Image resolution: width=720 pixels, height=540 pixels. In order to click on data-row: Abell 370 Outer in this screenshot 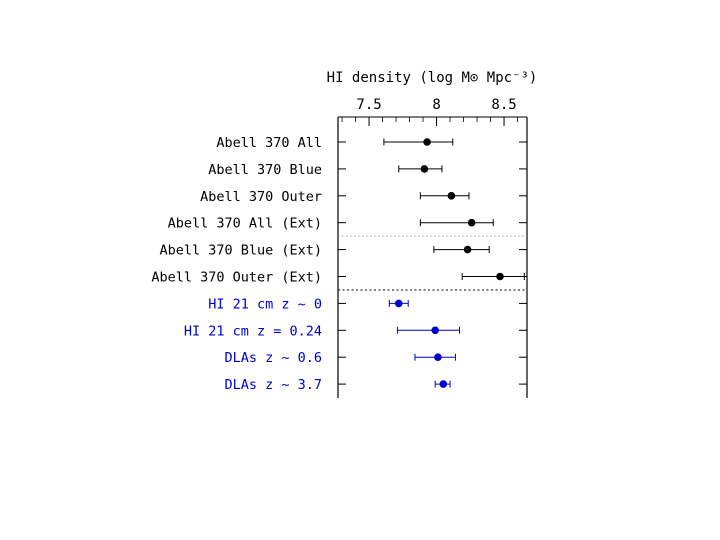, I will do `click(363, 197)`.